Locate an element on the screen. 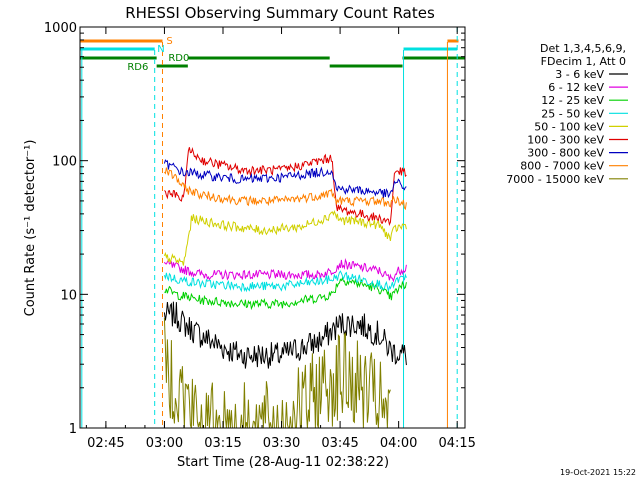  x-tick-label: 02:45 is located at coordinates (105, 443).